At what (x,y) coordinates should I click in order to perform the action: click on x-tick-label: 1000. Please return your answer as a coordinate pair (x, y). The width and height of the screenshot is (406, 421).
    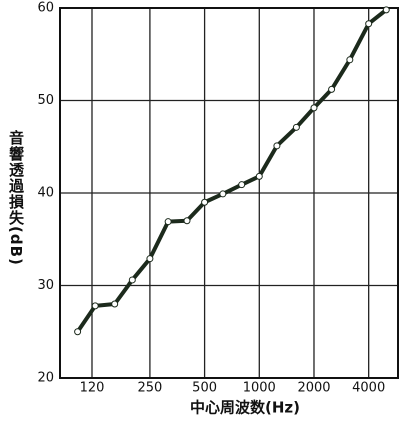
    Looking at the image, I should click on (259, 388).